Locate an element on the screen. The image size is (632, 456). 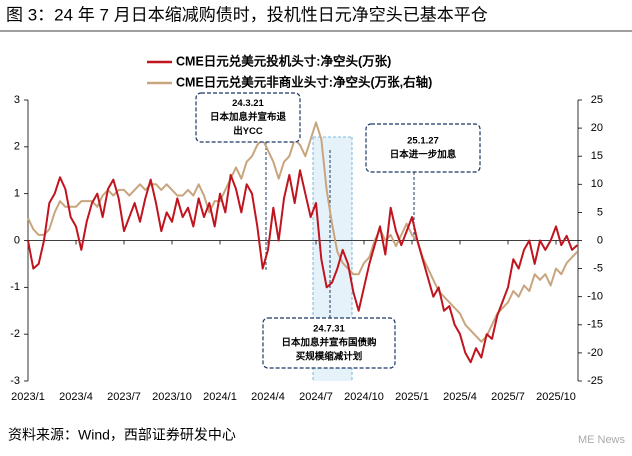
annotation-text: 买规模缩减计划 is located at coordinates (329, 357).